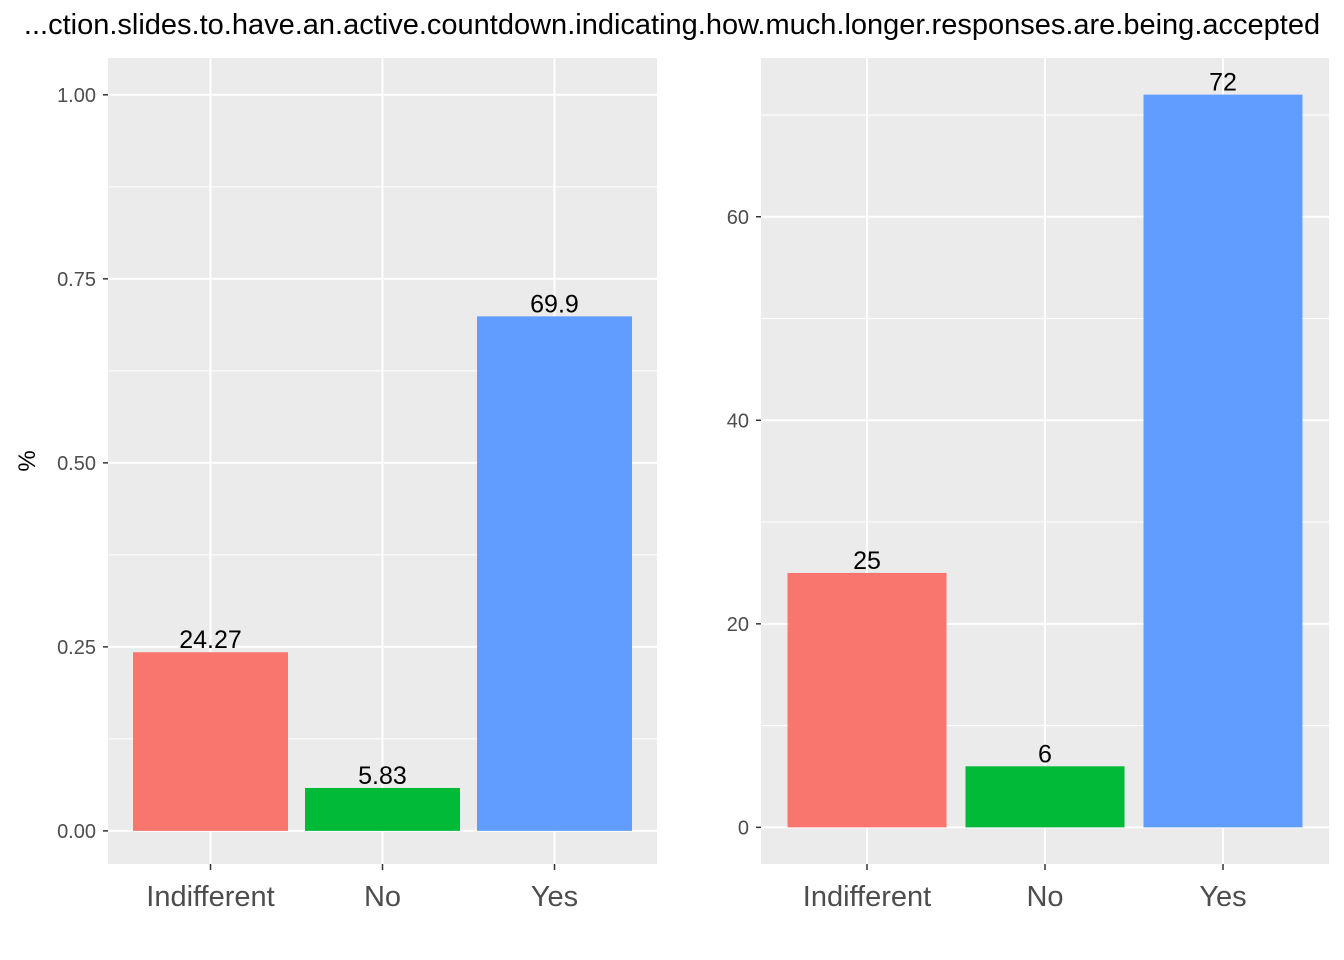  What do you see at coordinates (554, 304) in the screenshot?
I see `data-label-yes: 69.9` at bounding box center [554, 304].